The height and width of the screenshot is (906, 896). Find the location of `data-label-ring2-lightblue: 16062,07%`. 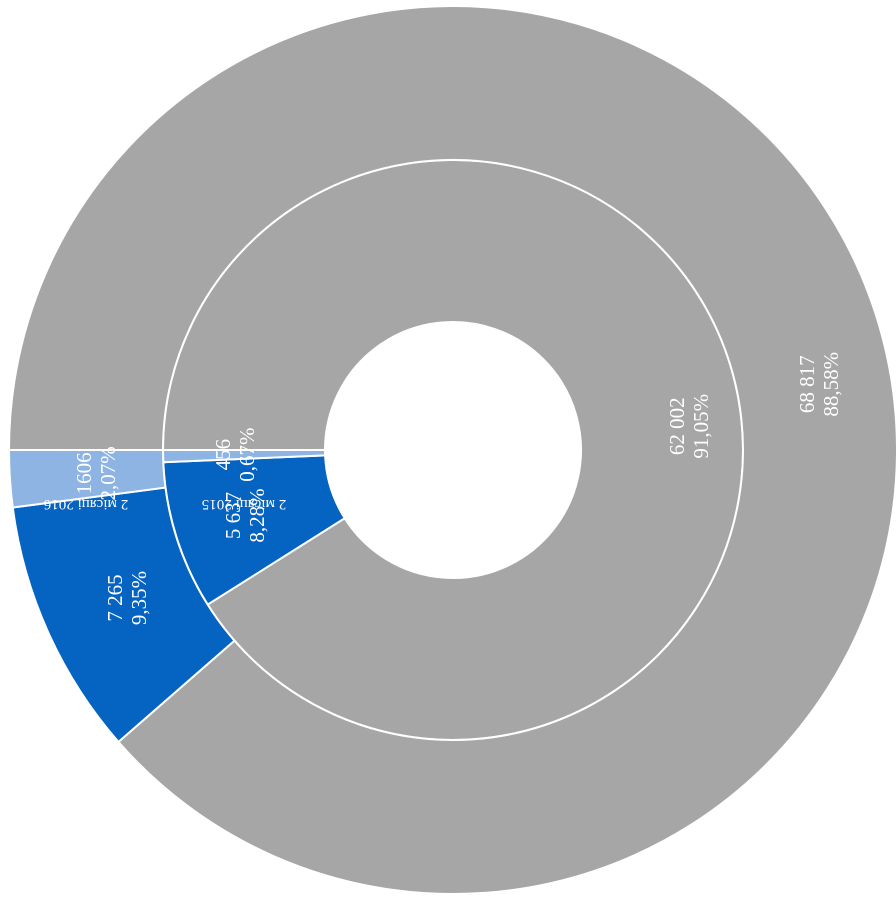

data-label-ring2-lightblue: 16062,07% is located at coordinates (96, 473).